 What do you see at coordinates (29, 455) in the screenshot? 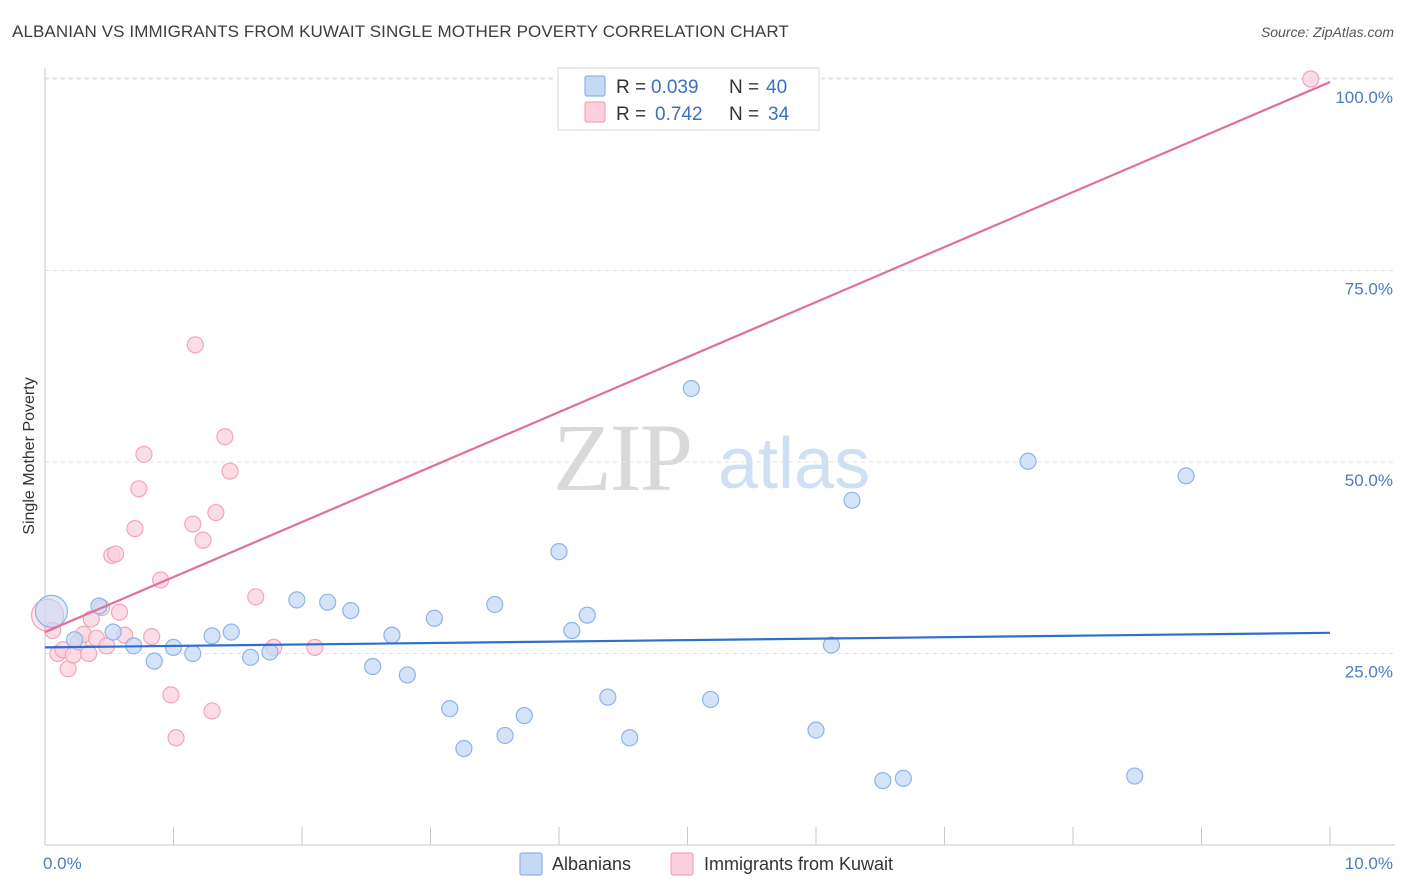
I see `y-axis-title: Single Mother Poverty` at bounding box center [29, 455].